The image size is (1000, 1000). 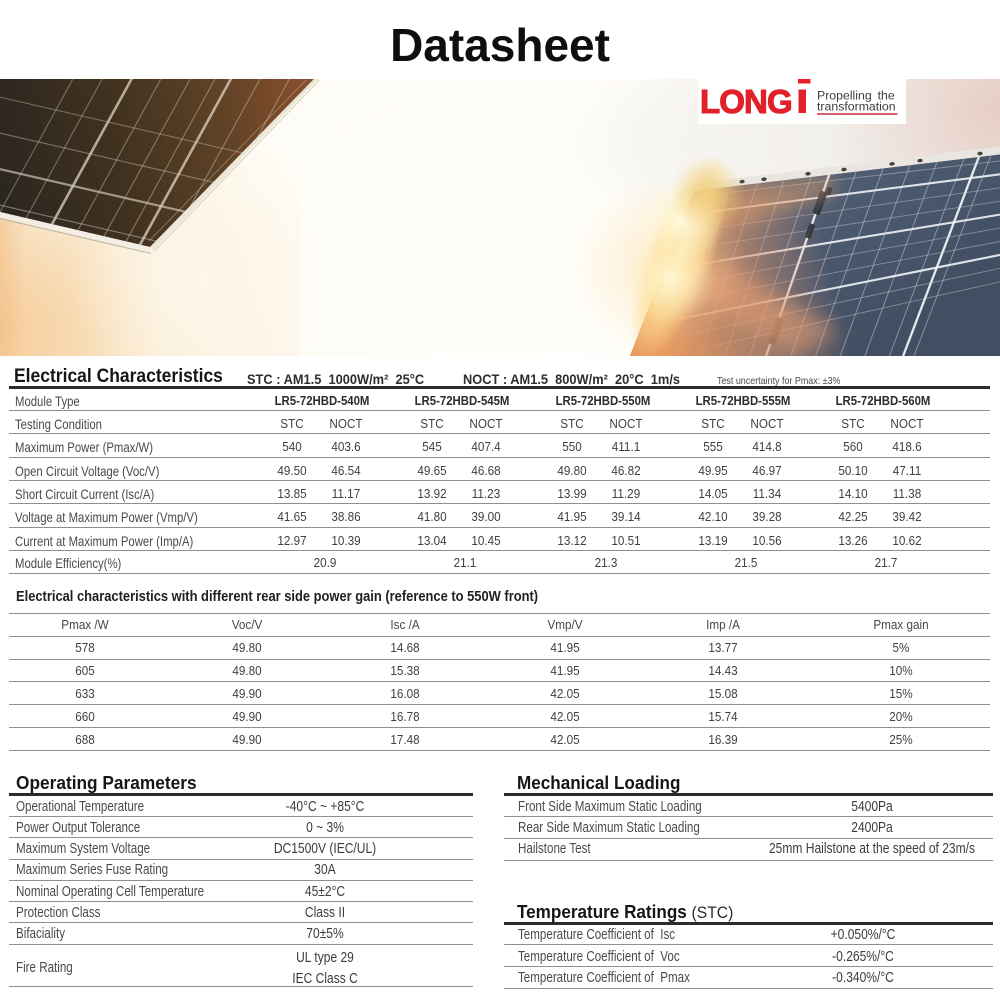 I want to click on svg-text: Propelling the, so click(x=856, y=95).